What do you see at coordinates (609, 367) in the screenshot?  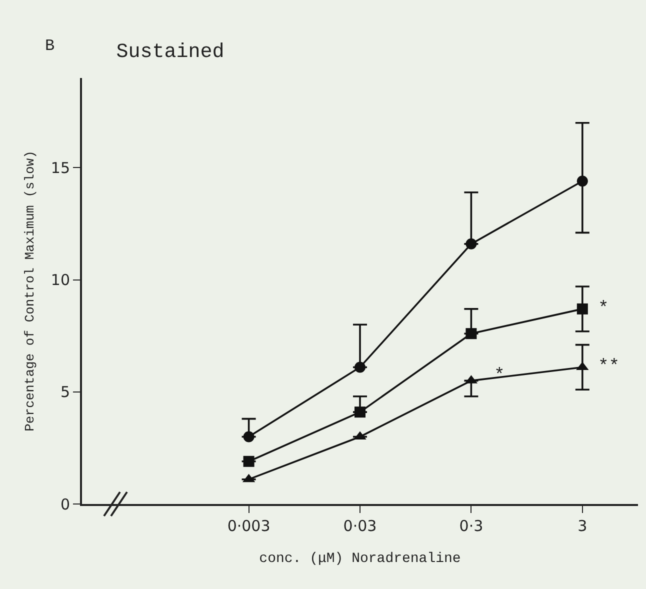 I see `annotation: **` at bounding box center [609, 367].